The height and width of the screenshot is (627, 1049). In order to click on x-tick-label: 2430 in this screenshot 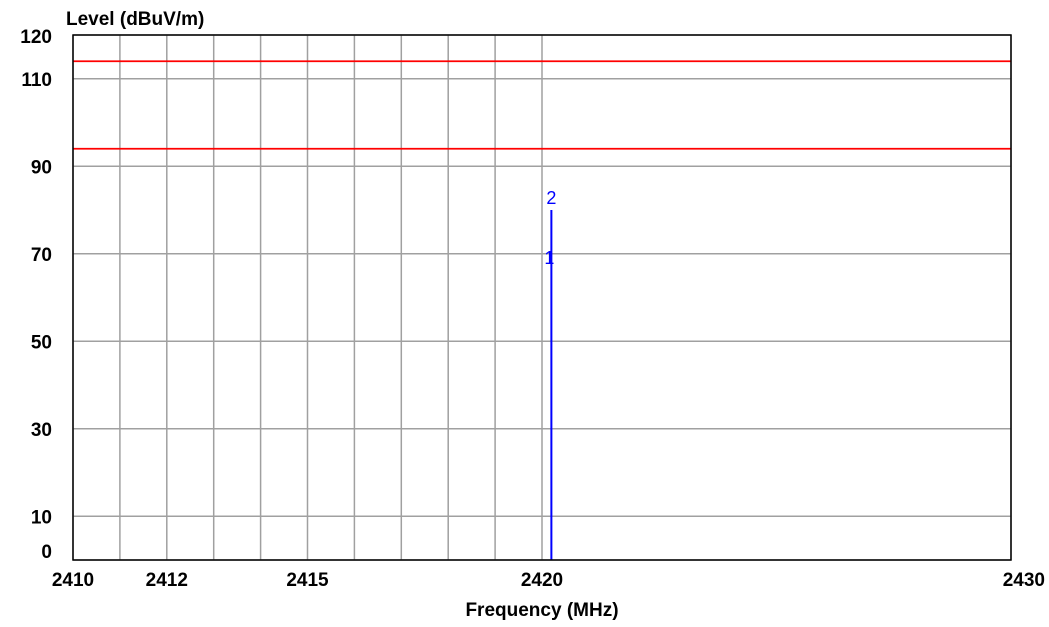, I will do `click(1024, 580)`.